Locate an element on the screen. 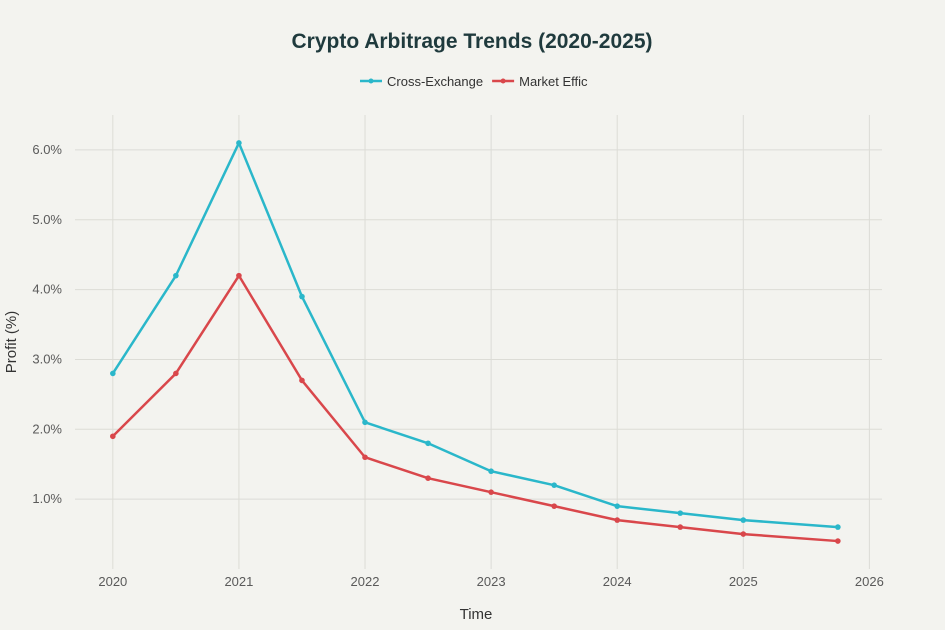  legend-label: Market Effic is located at coordinates (553, 81).